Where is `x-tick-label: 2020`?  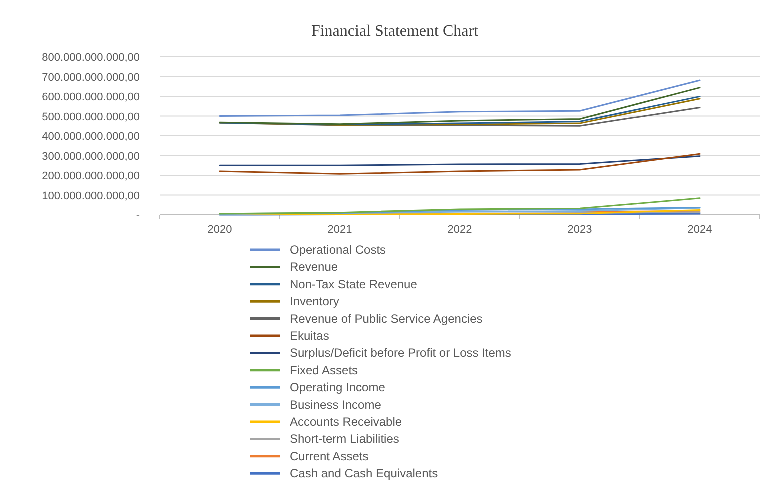
x-tick-label: 2020 is located at coordinates (220, 230).